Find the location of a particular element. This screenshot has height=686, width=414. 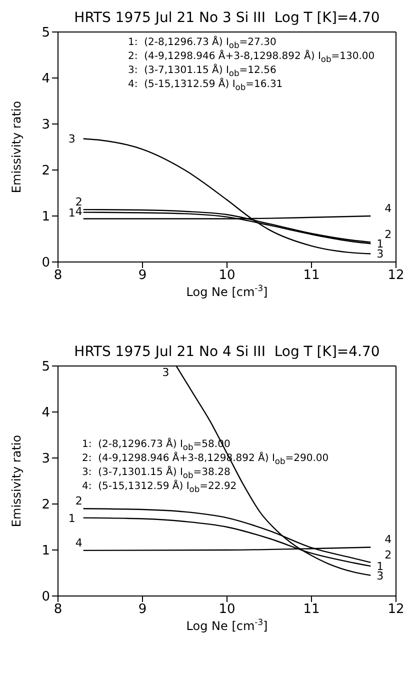

chart-title: HRTS 1975 Jul 21 No 4 Si III Log T [K]=4.70 is located at coordinates (227, 352).